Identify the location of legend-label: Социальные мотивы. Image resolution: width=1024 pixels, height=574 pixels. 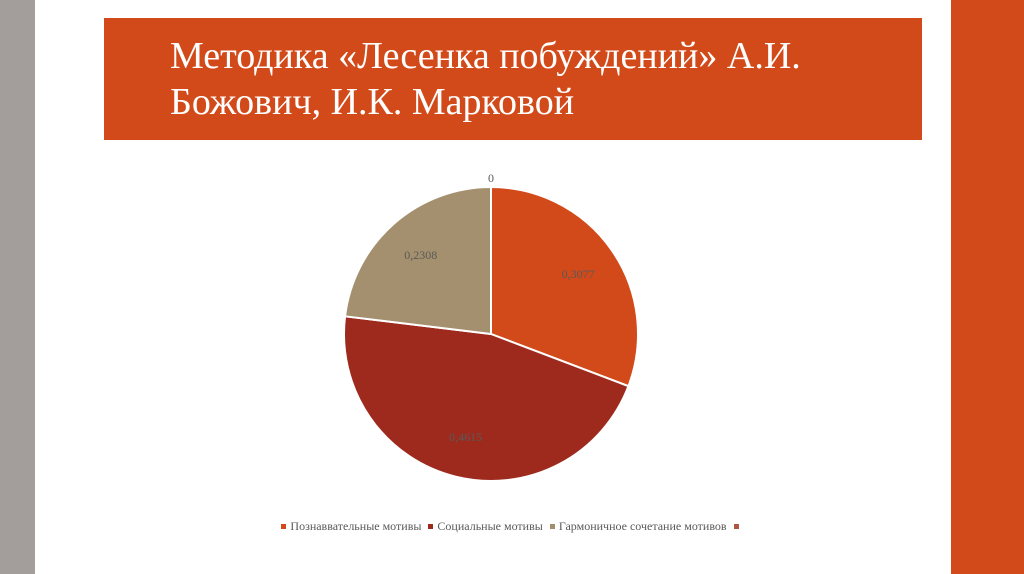
(490, 526).